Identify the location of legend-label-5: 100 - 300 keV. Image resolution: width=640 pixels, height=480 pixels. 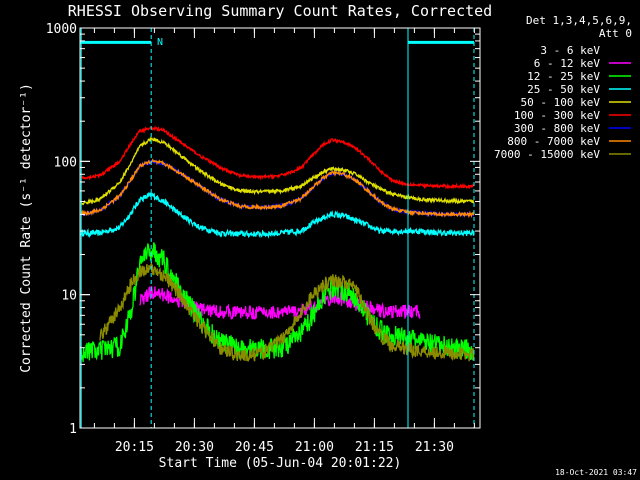
(557, 115).